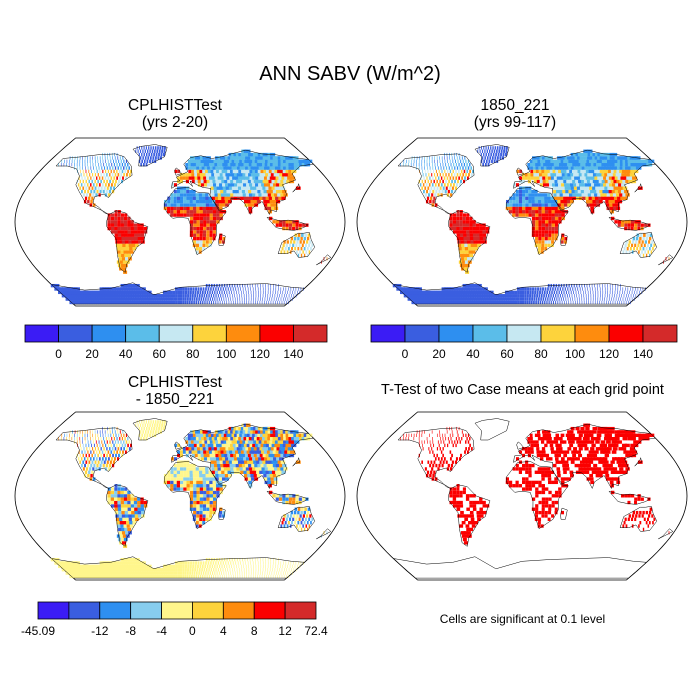 Image resolution: width=700 pixels, height=700 pixels. What do you see at coordinates (324, 260) in the screenshot?
I see `coastline-newzealand` at bounding box center [324, 260].